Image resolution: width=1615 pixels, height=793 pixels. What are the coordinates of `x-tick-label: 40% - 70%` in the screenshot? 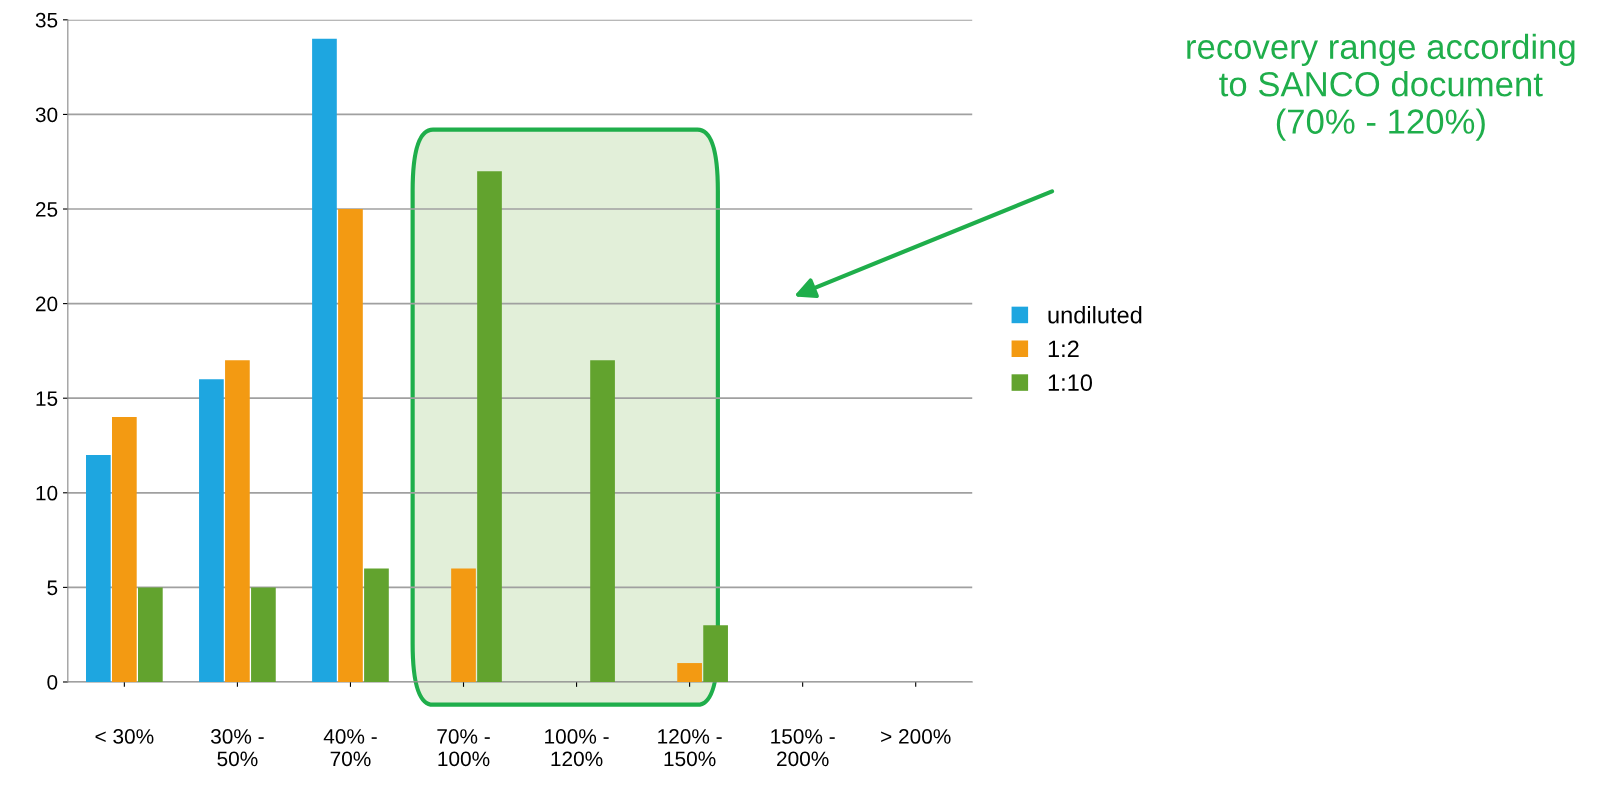 It's located at (350, 748).